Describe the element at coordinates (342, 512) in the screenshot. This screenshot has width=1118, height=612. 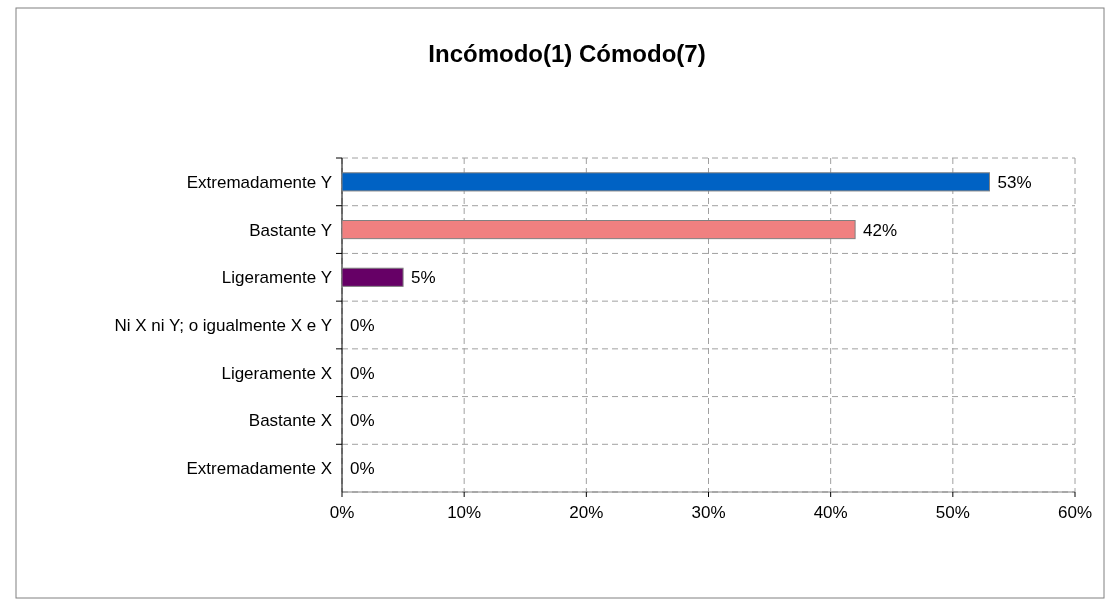
I see `x-tick-label: 0%` at that location.